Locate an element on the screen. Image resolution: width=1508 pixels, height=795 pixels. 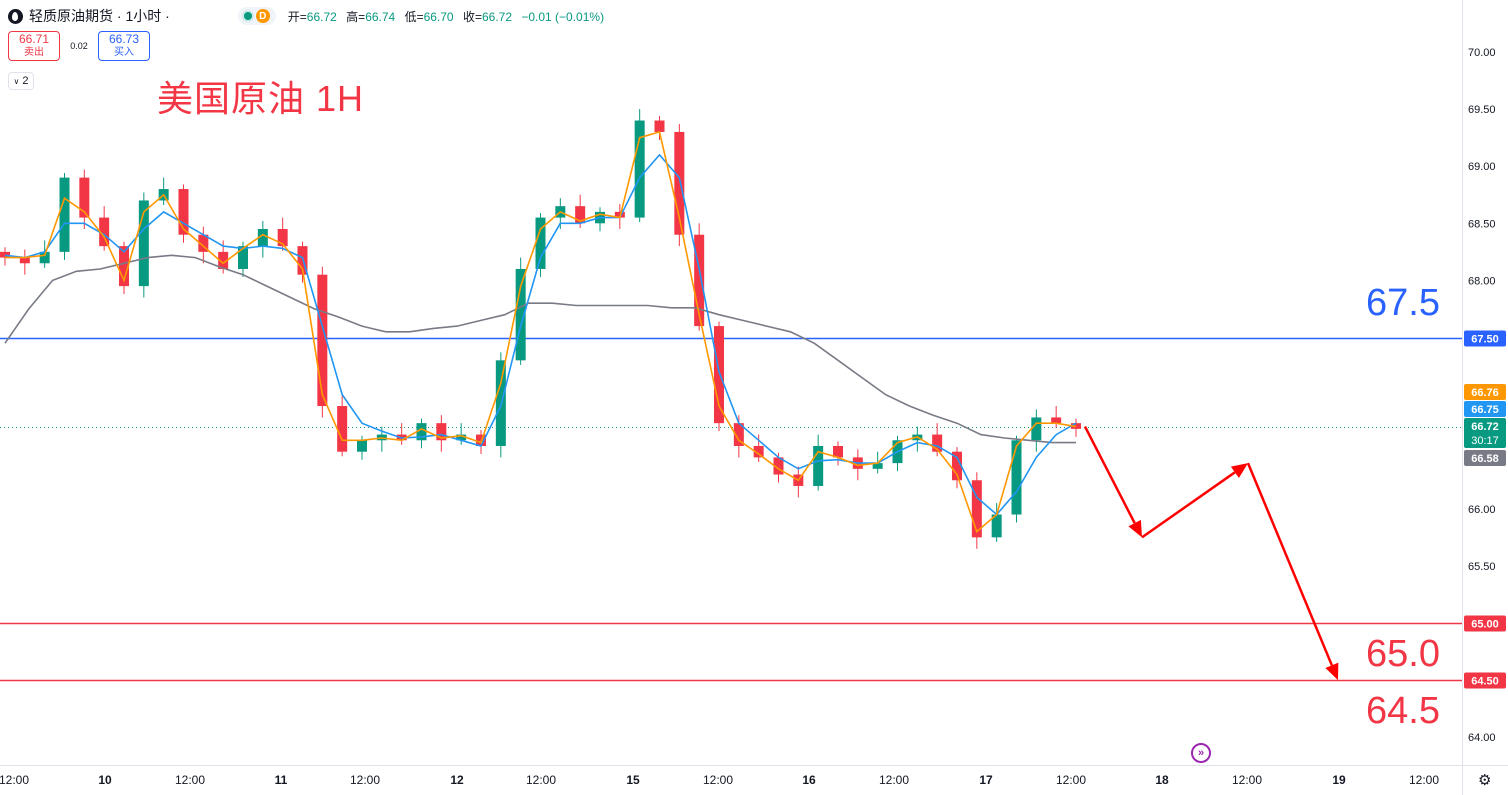
sell-price: 66.71 is located at coordinates (34, 39).